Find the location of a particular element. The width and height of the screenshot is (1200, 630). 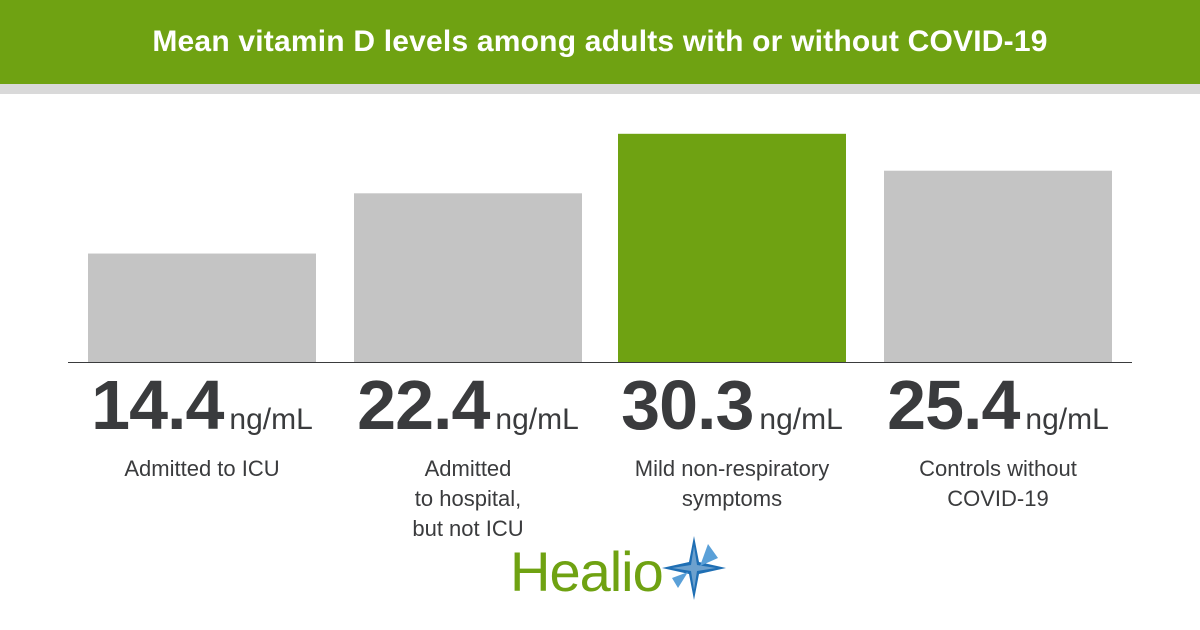

category-label-line: Controls without is located at coordinates (998, 468).